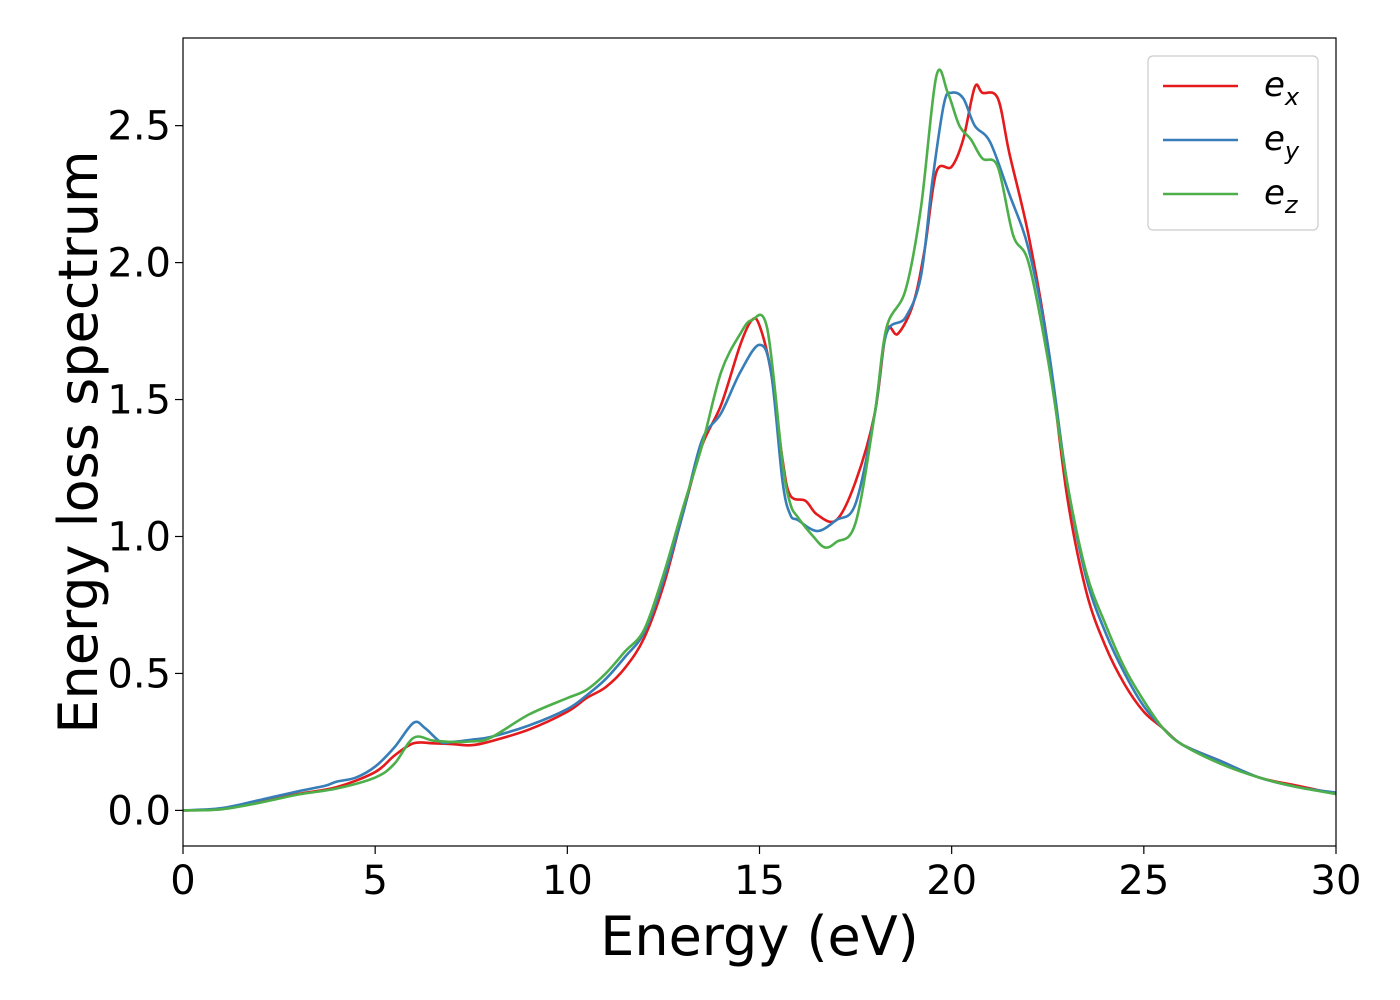 The image size is (1400, 1000). Describe the element at coordinates (759, 881) in the screenshot. I see `x-tick-label: 15` at that location.